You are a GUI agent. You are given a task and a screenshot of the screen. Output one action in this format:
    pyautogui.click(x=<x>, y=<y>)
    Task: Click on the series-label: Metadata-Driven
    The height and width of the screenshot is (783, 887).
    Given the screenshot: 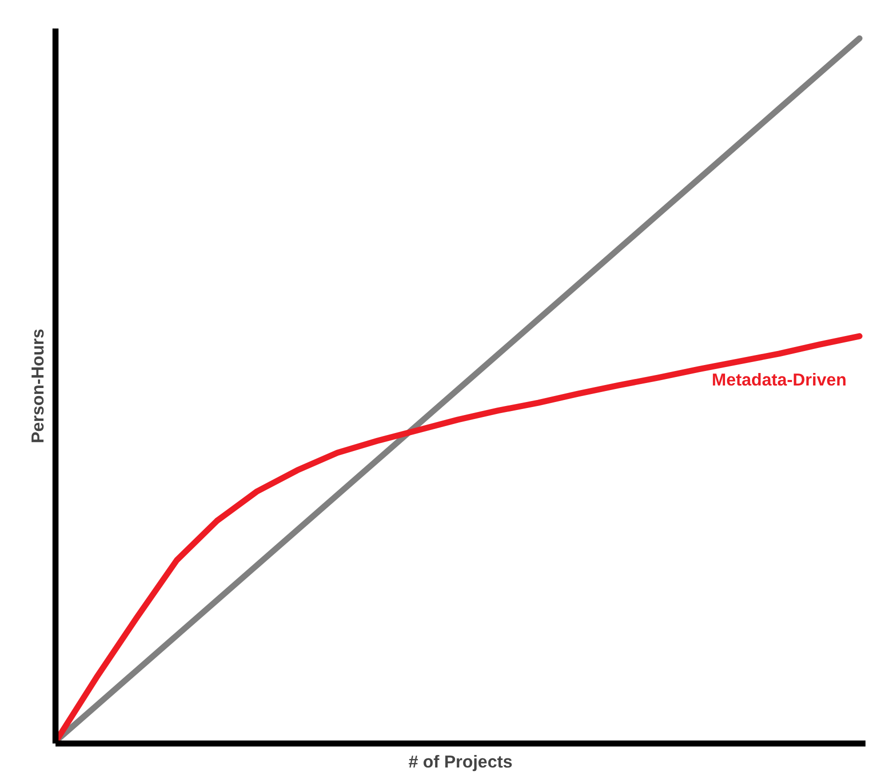 What is the action you would take?
    pyautogui.click(x=779, y=380)
    